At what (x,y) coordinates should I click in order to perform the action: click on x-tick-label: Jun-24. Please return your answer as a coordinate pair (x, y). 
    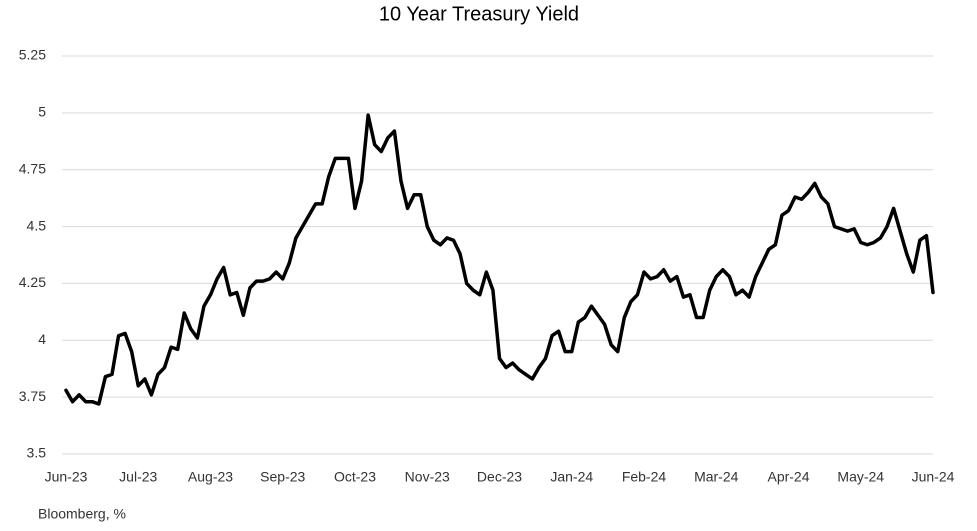
    Looking at the image, I should click on (933, 477).